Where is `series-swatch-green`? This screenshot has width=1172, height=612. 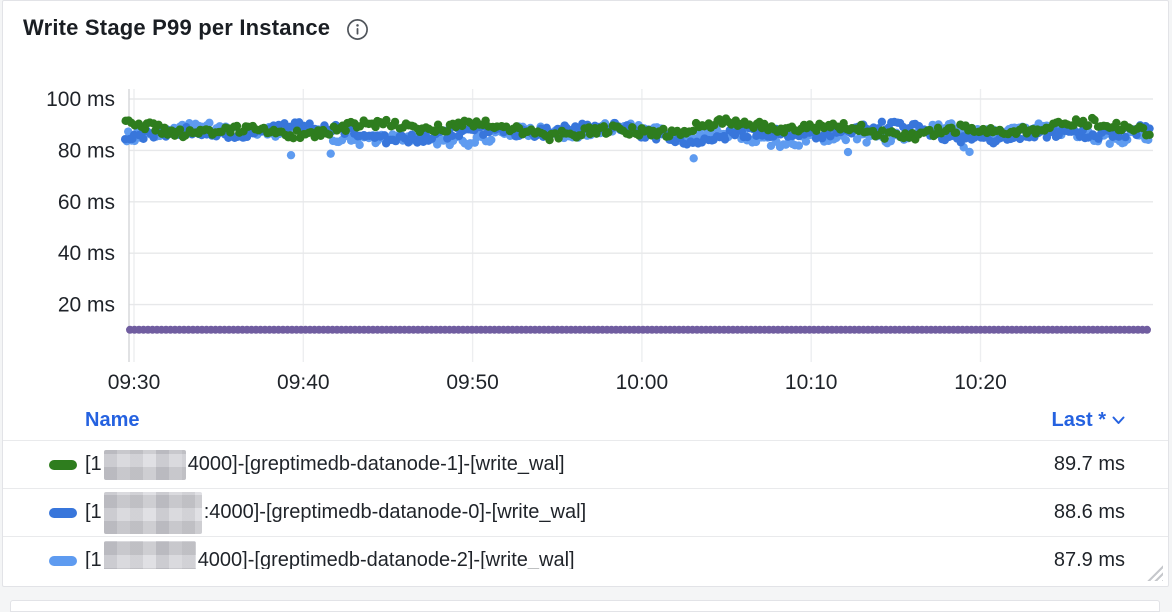 series-swatch-green is located at coordinates (63, 465).